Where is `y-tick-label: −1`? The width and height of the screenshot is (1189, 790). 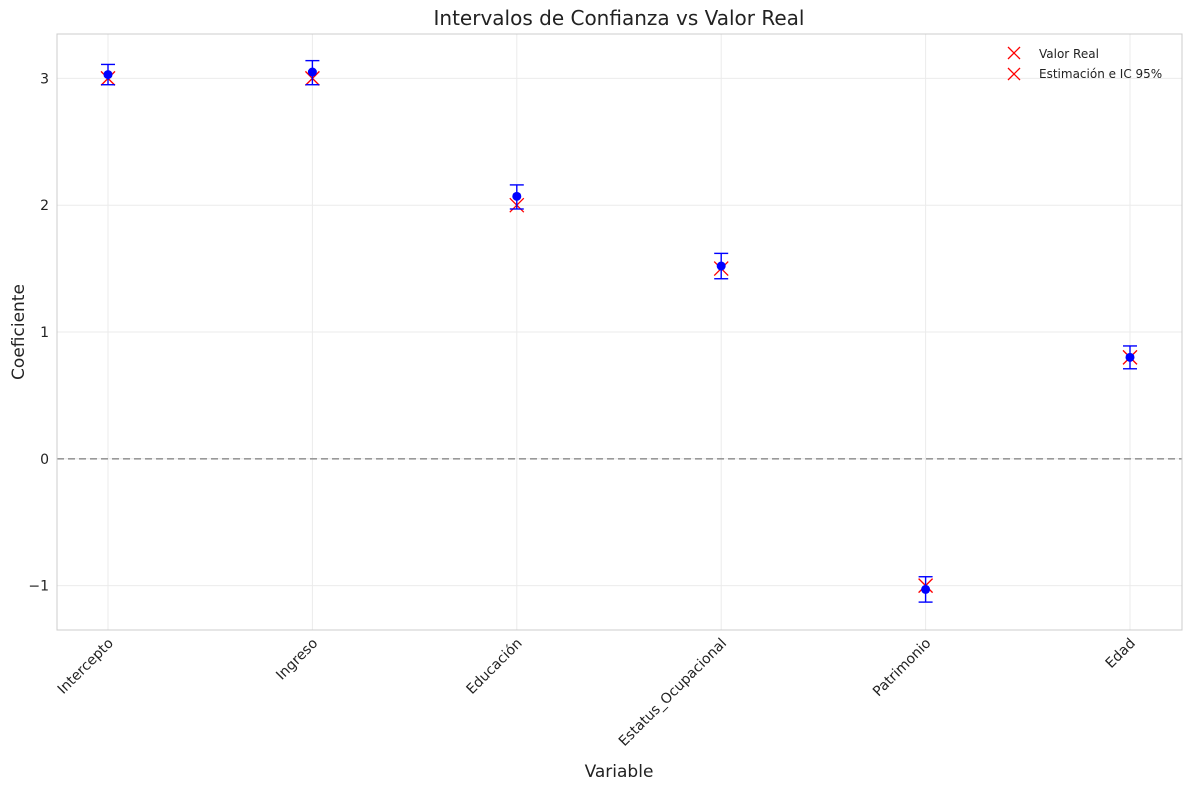 y-tick-label: −1 is located at coordinates (38, 587).